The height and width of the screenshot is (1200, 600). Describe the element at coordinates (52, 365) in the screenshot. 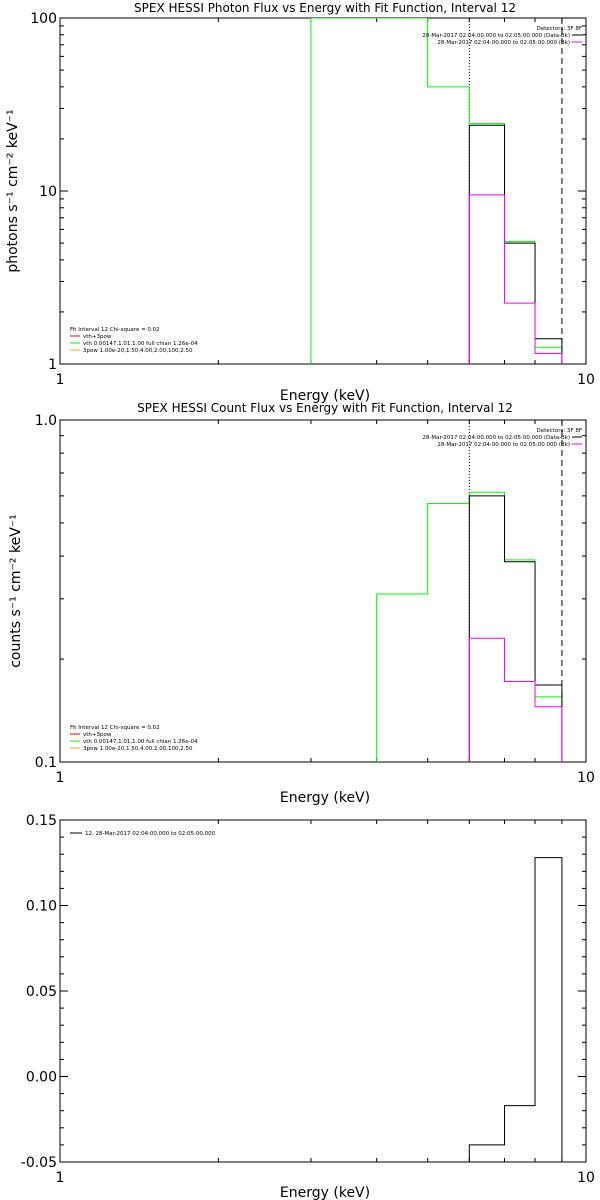

I see `y-tick-label: 1` at that location.